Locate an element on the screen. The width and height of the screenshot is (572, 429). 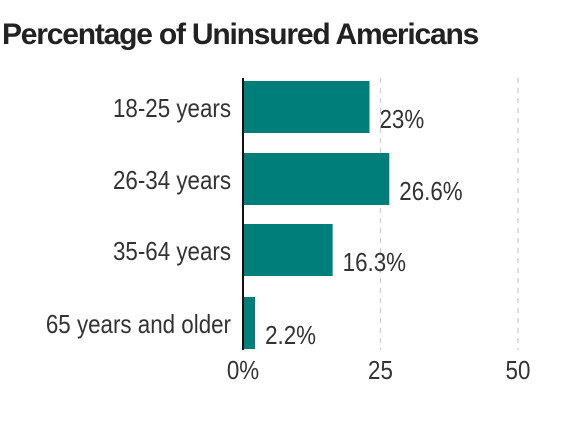
value-label: 16.3% is located at coordinates (374, 262).